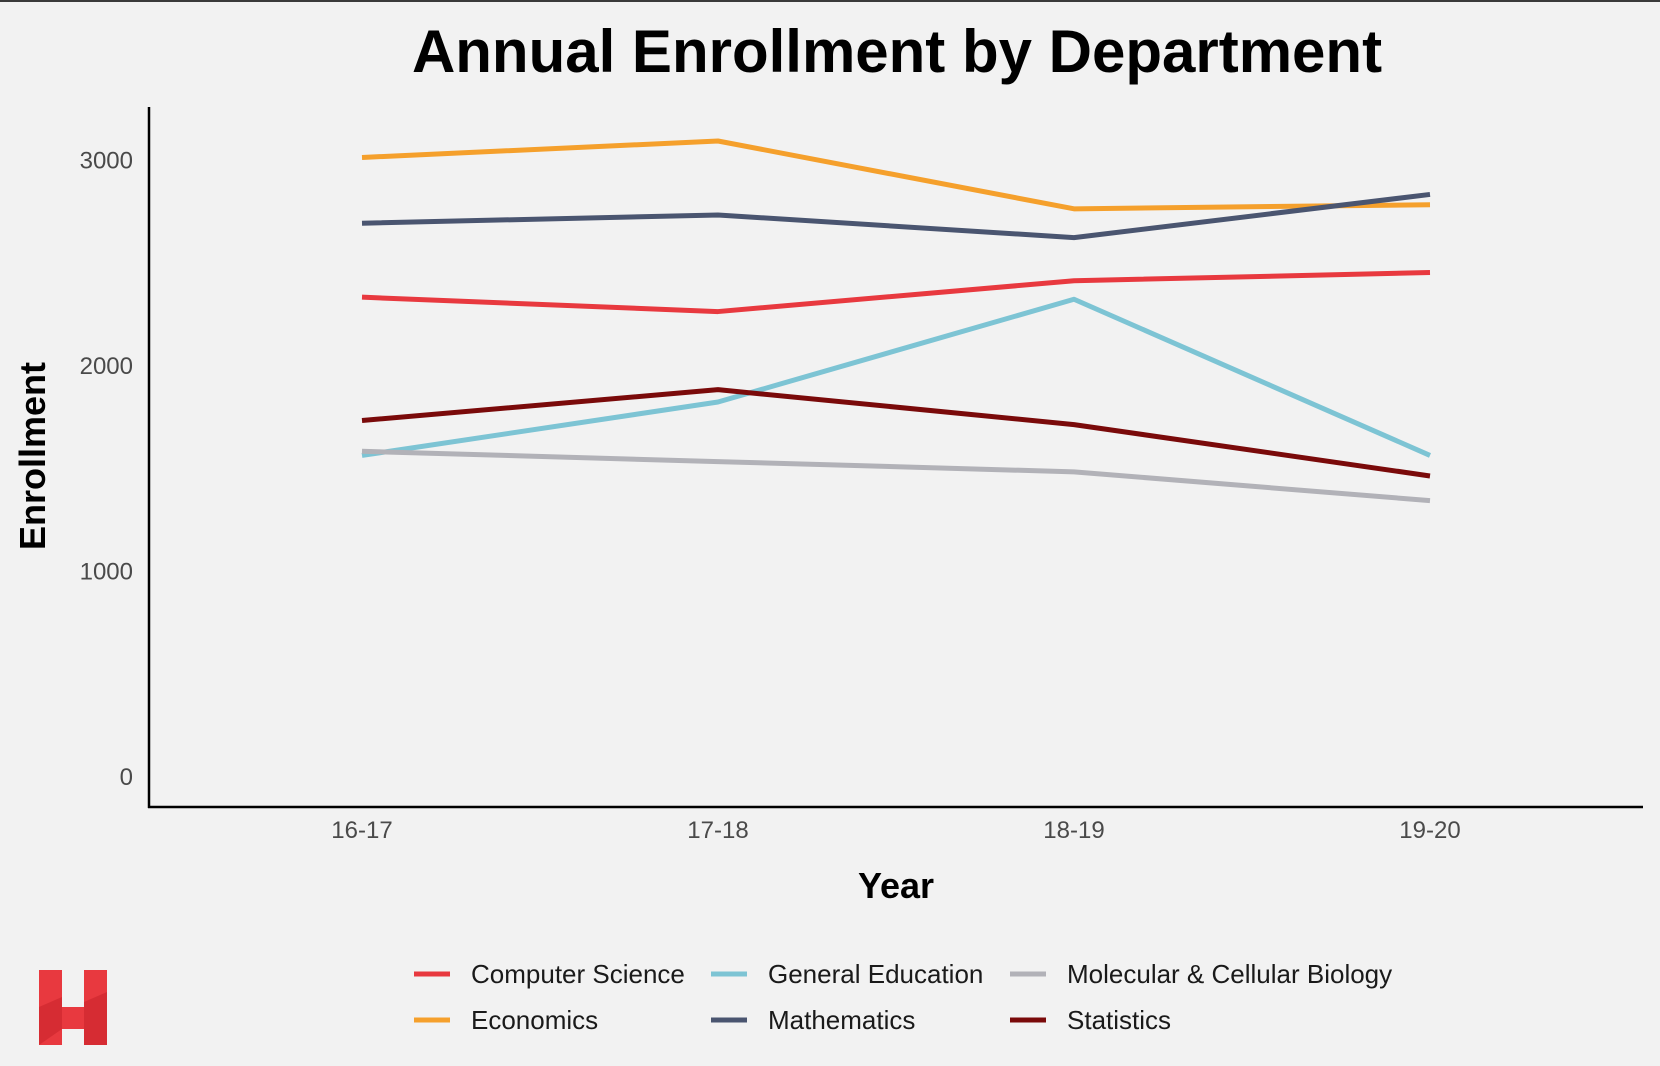  Describe the element at coordinates (895, 830) in the screenshot. I see `x-ticks: 16-17 17-18 18-19 19-20` at that location.